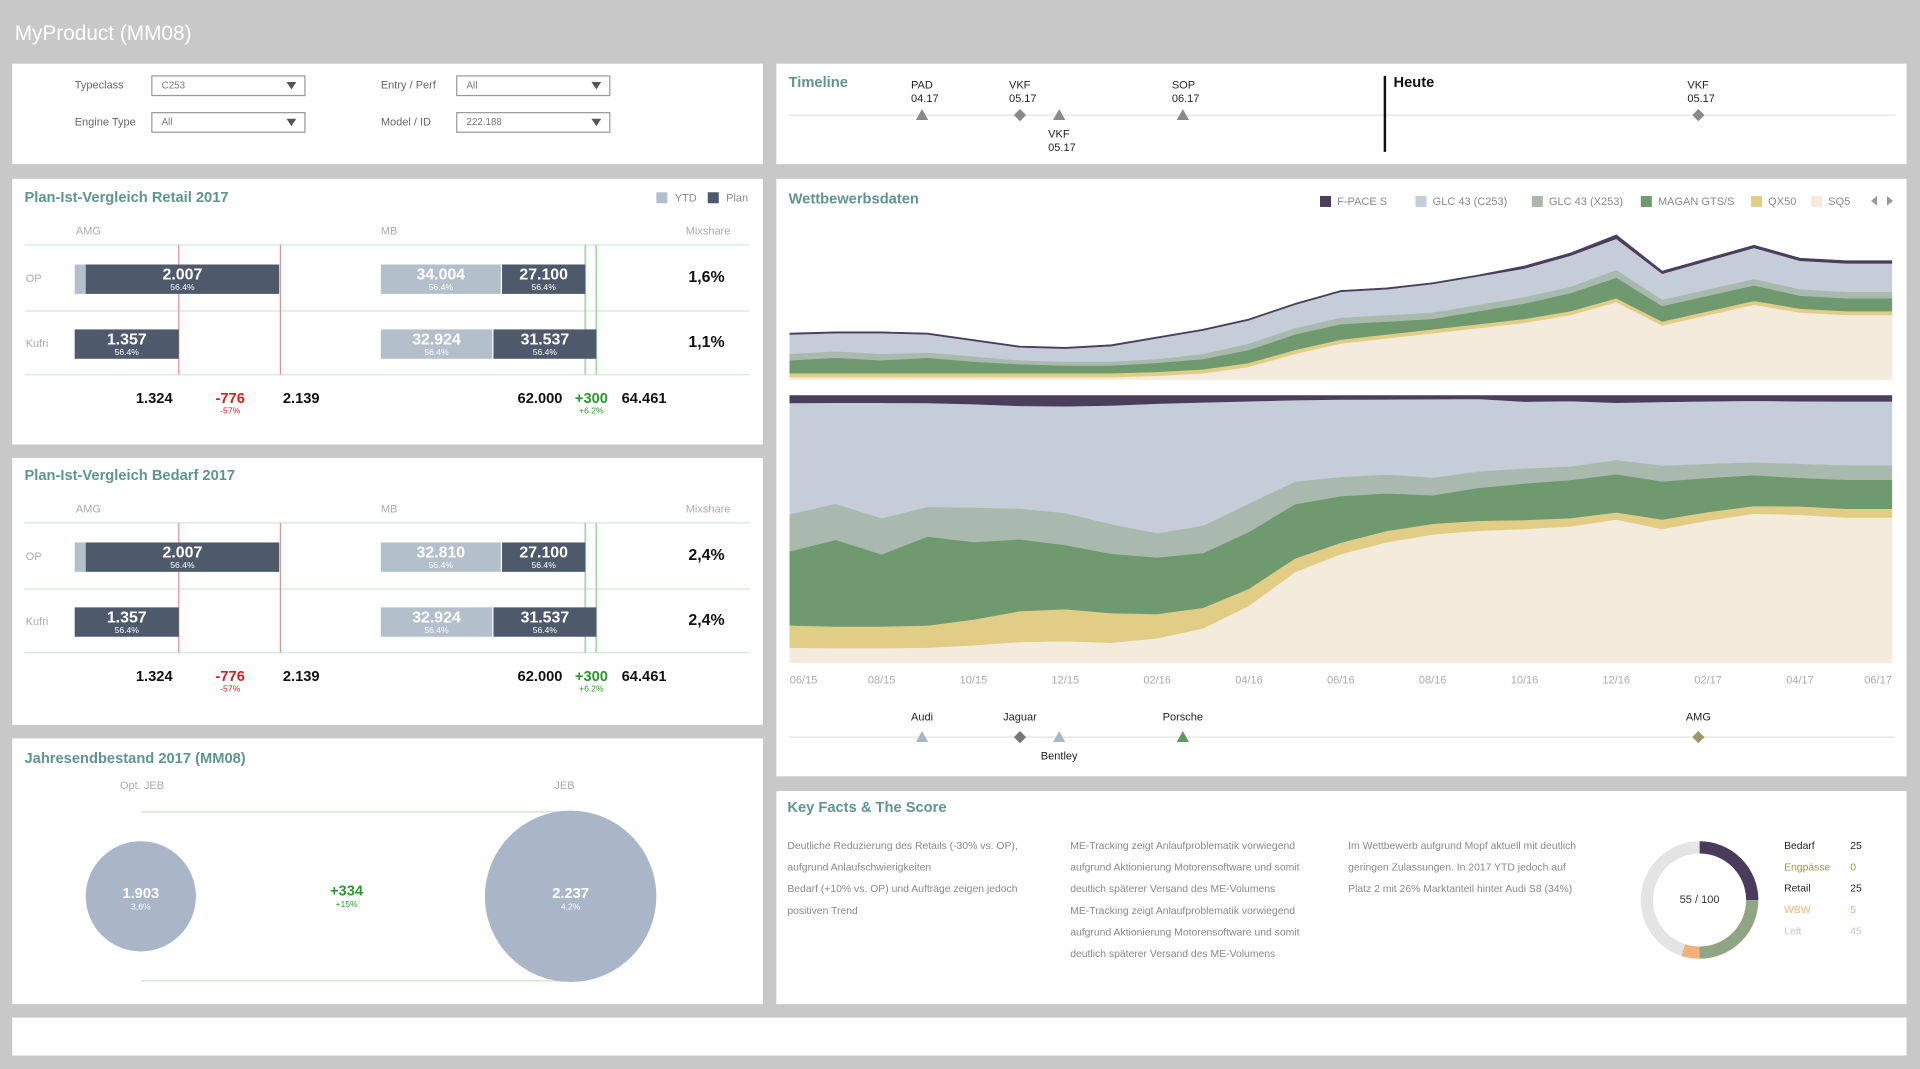 This screenshot has width=1920, height=1069. I want to click on x-tick-label: 02/16, so click(1157, 681).